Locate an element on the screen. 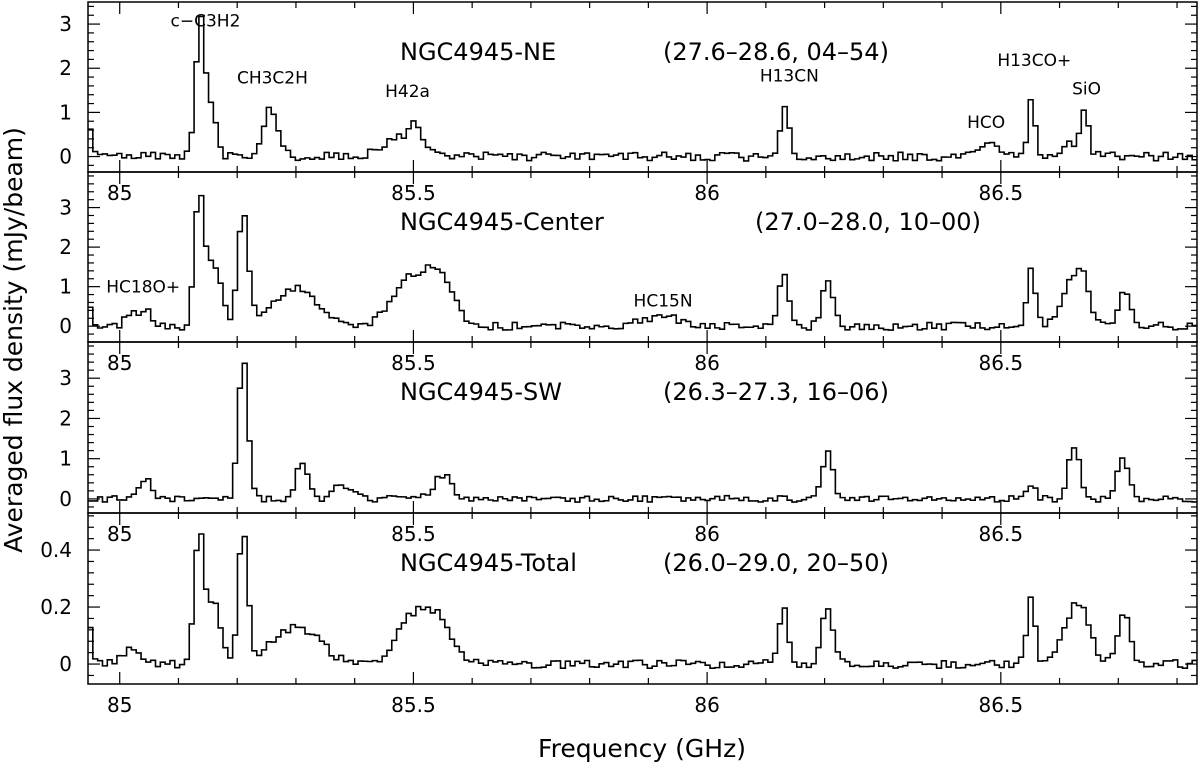 The image size is (1200, 768). panel-region: (27.0–28.0, 10–00) is located at coordinates (868, 222).